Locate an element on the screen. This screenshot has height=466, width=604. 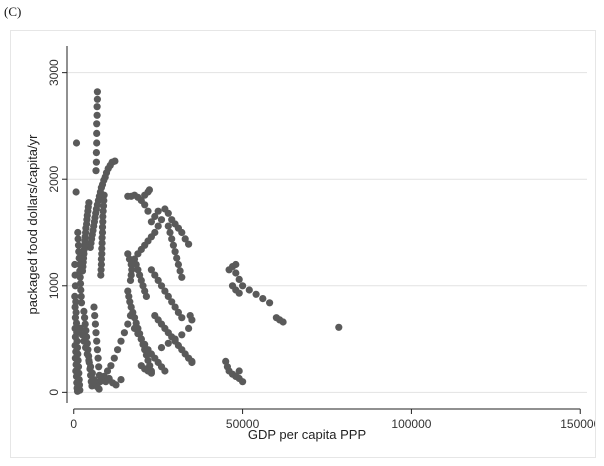
x-tick-label-3: 150000 is located at coordinates (577, 424).